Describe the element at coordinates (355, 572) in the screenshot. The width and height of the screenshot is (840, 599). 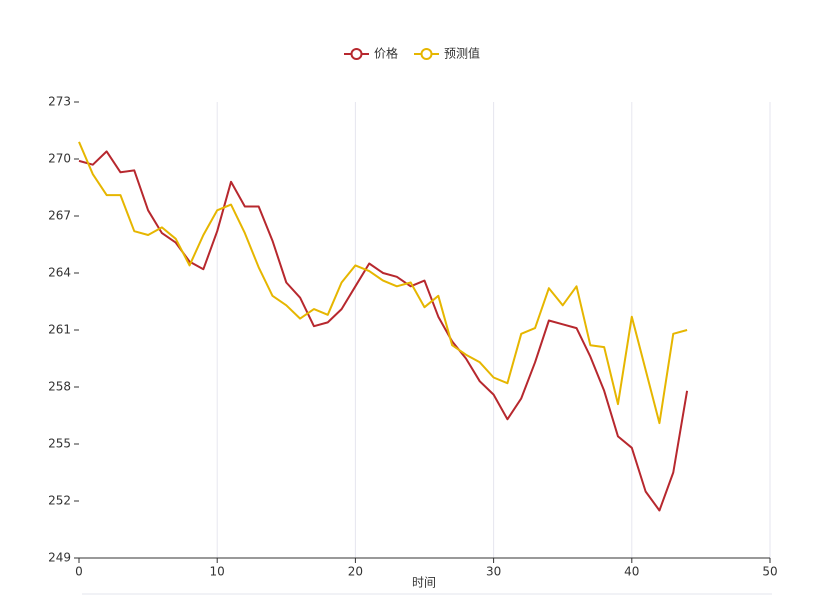
I see `x-tick-label: 20` at that location.